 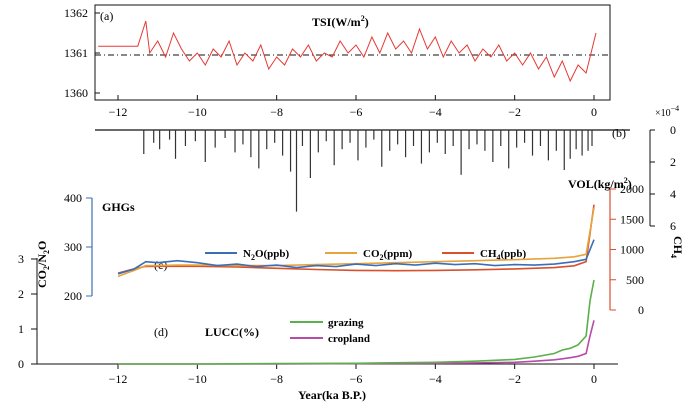 What do you see at coordinates (600, 183) in the screenshot?
I see `panel-b-title: VOL(kg/m2)` at bounding box center [600, 183].